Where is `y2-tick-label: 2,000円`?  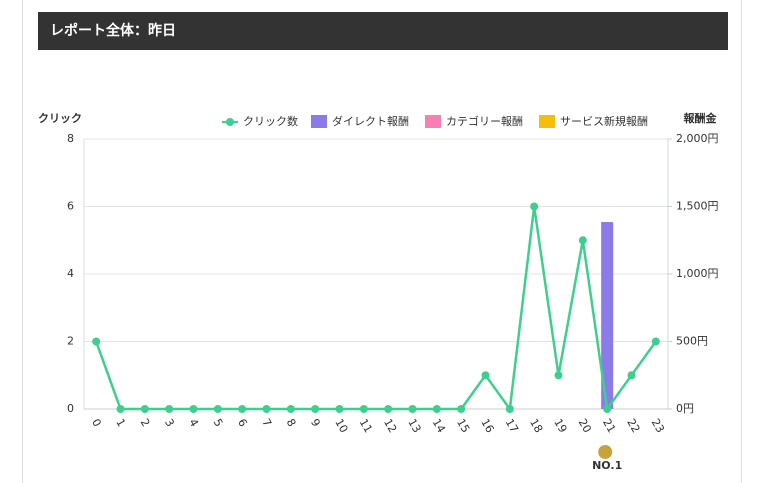
y2-tick-label: 2,000円 is located at coordinates (697, 138).